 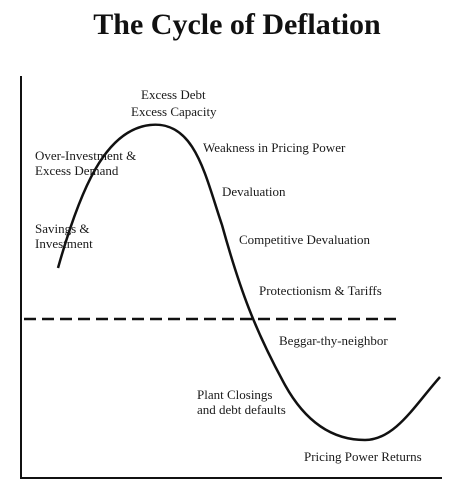 I want to click on label-excess-debt: Excess Debt, so click(x=173, y=94).